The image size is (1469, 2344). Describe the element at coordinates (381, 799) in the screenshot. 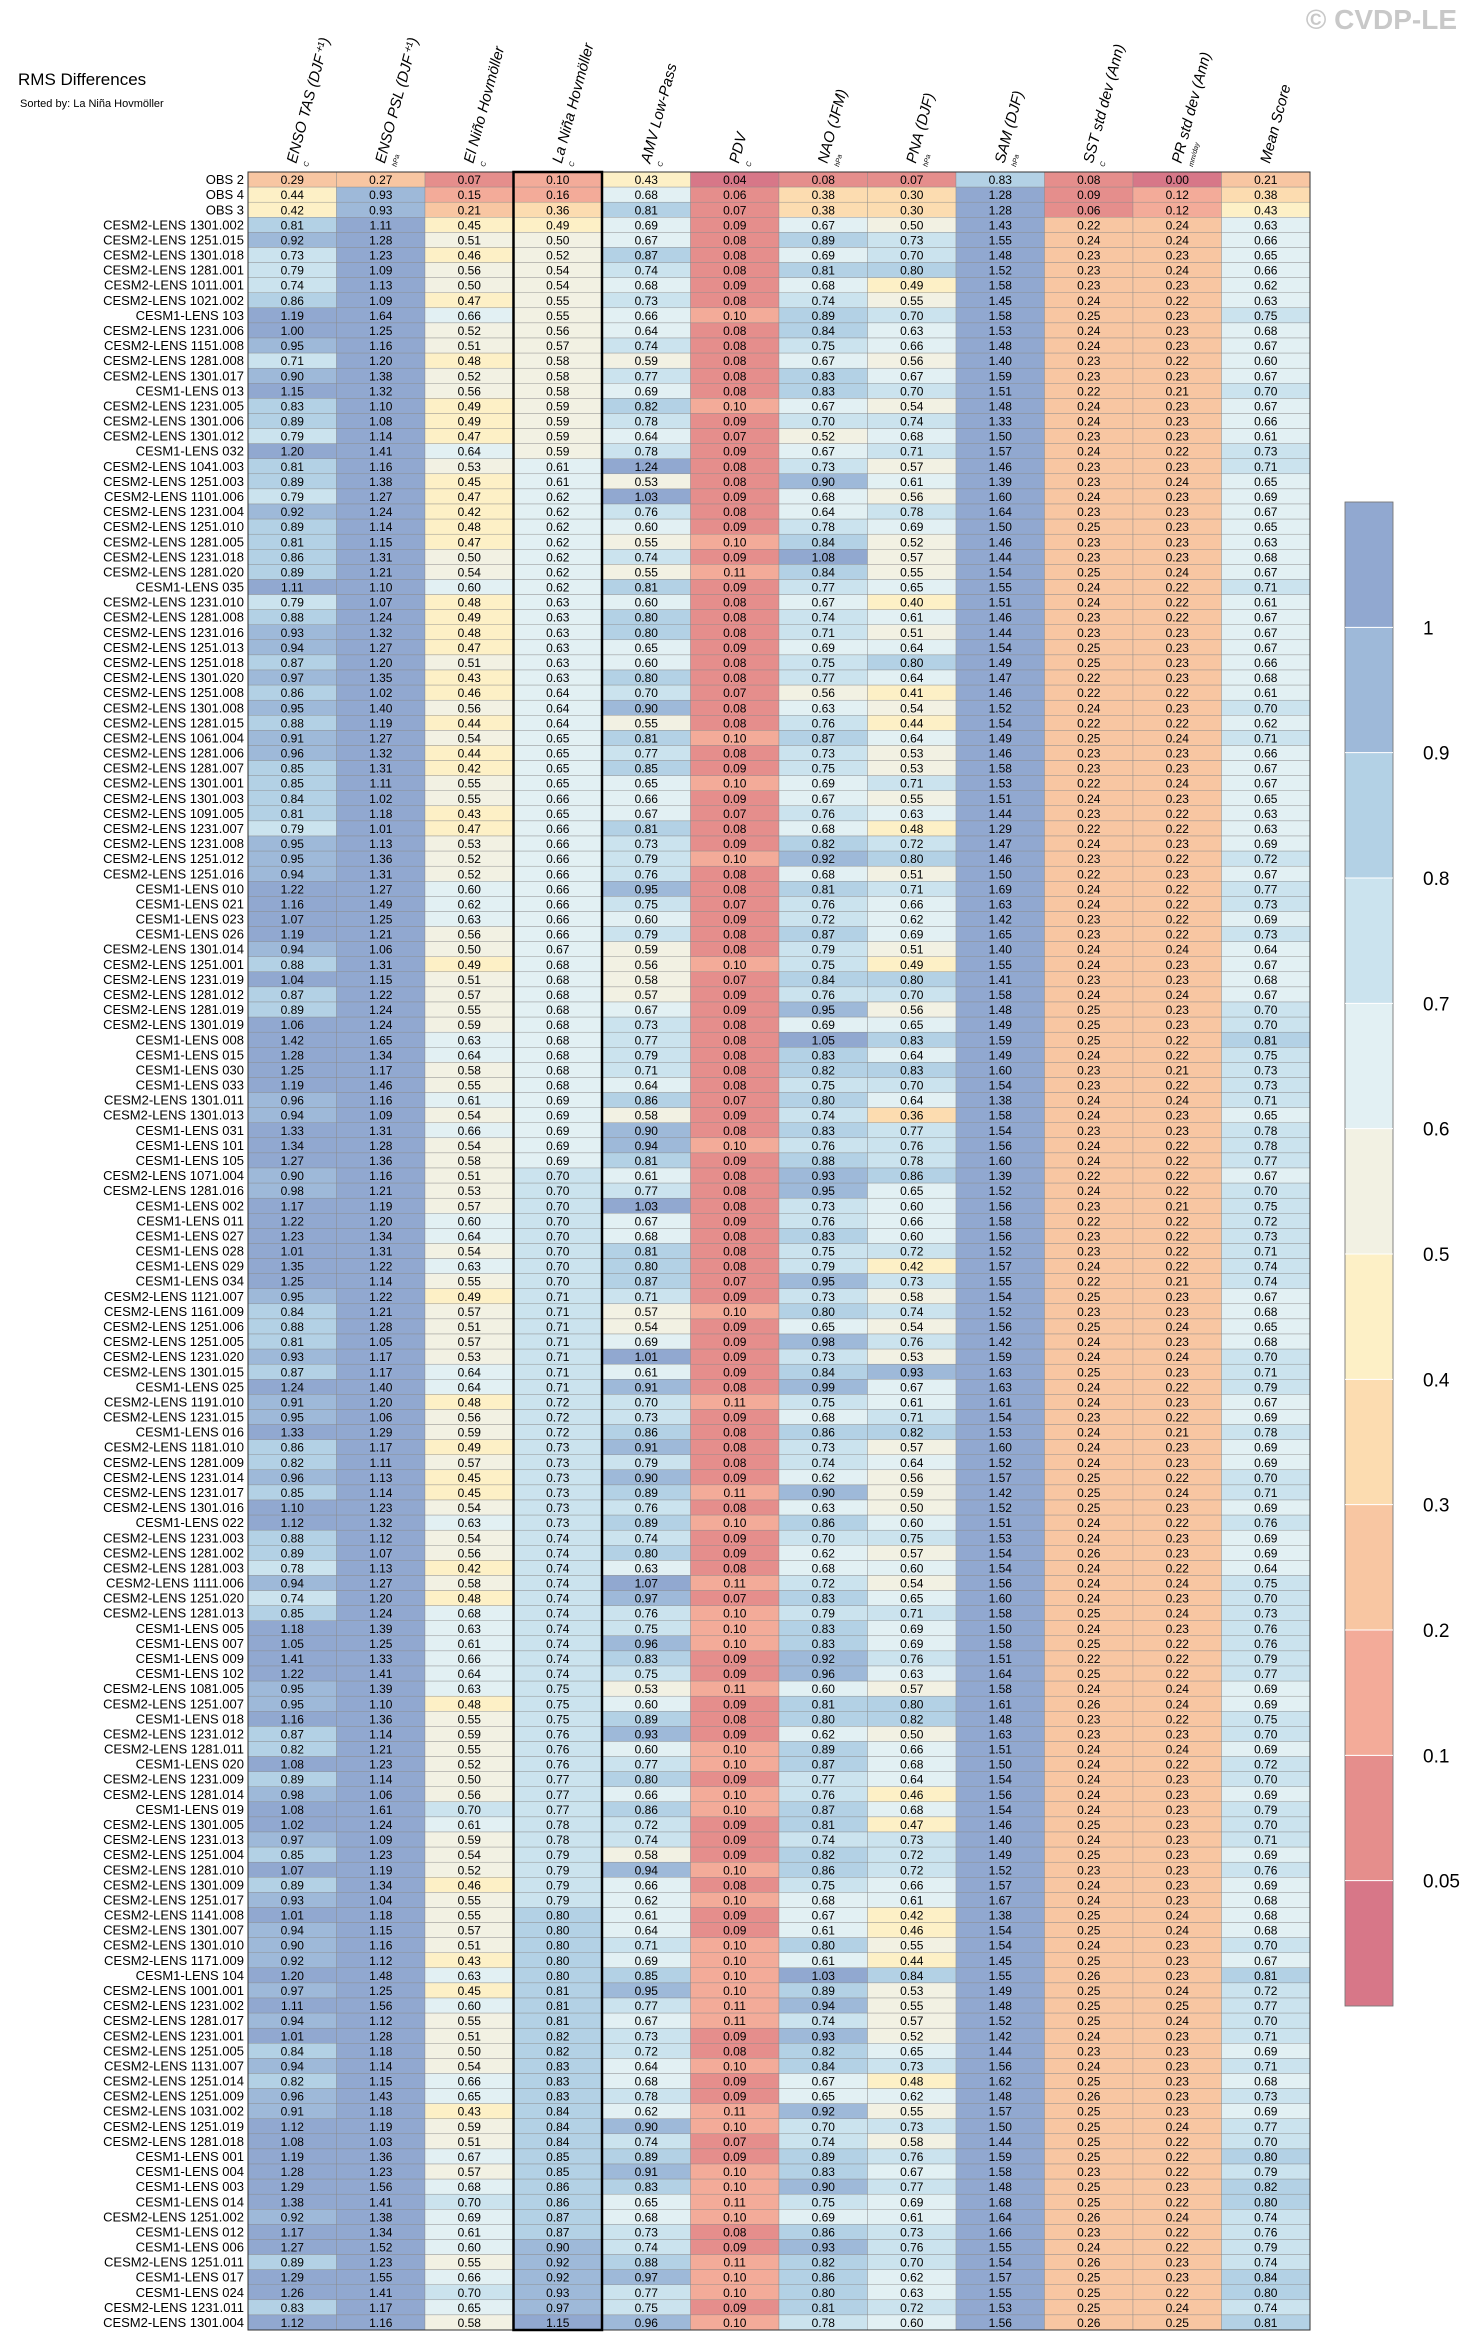

I see `cell-value: 1.02` at that location.